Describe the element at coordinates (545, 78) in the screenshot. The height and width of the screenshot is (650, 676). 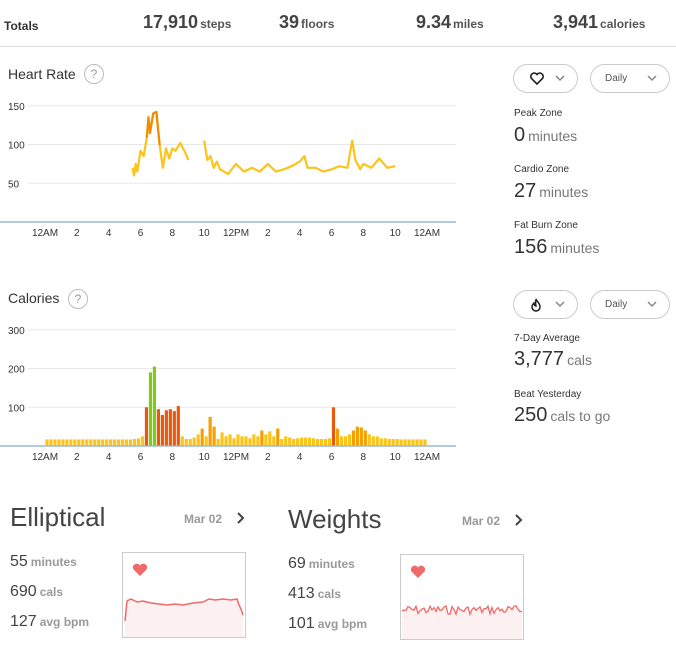
I see `heart-rate-metric-dropdown` at that location.